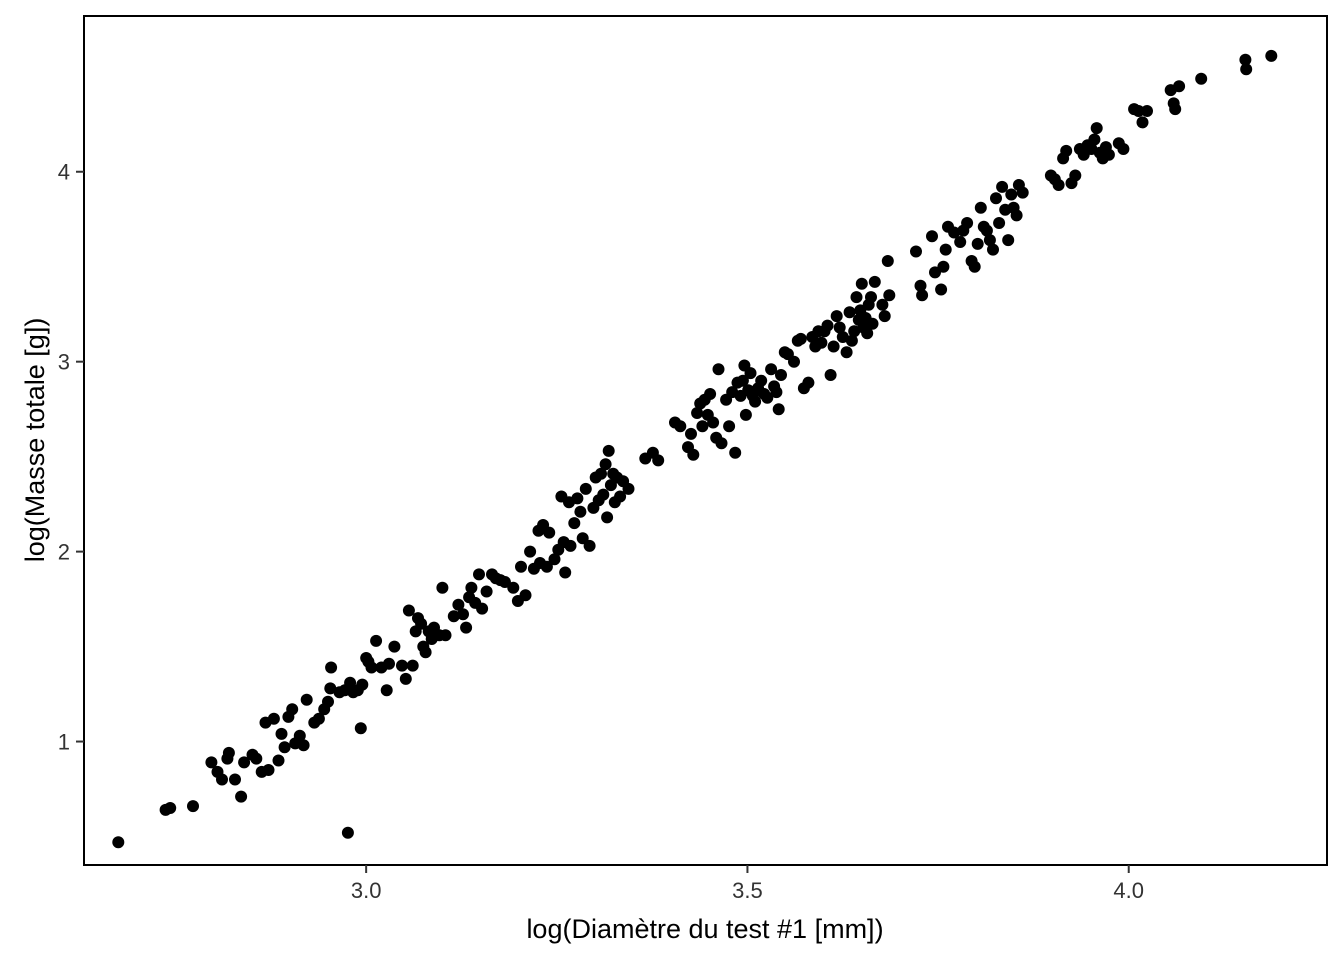  I want to click on y-axis-title: log(Masse totale [g]), so click(35, 440).